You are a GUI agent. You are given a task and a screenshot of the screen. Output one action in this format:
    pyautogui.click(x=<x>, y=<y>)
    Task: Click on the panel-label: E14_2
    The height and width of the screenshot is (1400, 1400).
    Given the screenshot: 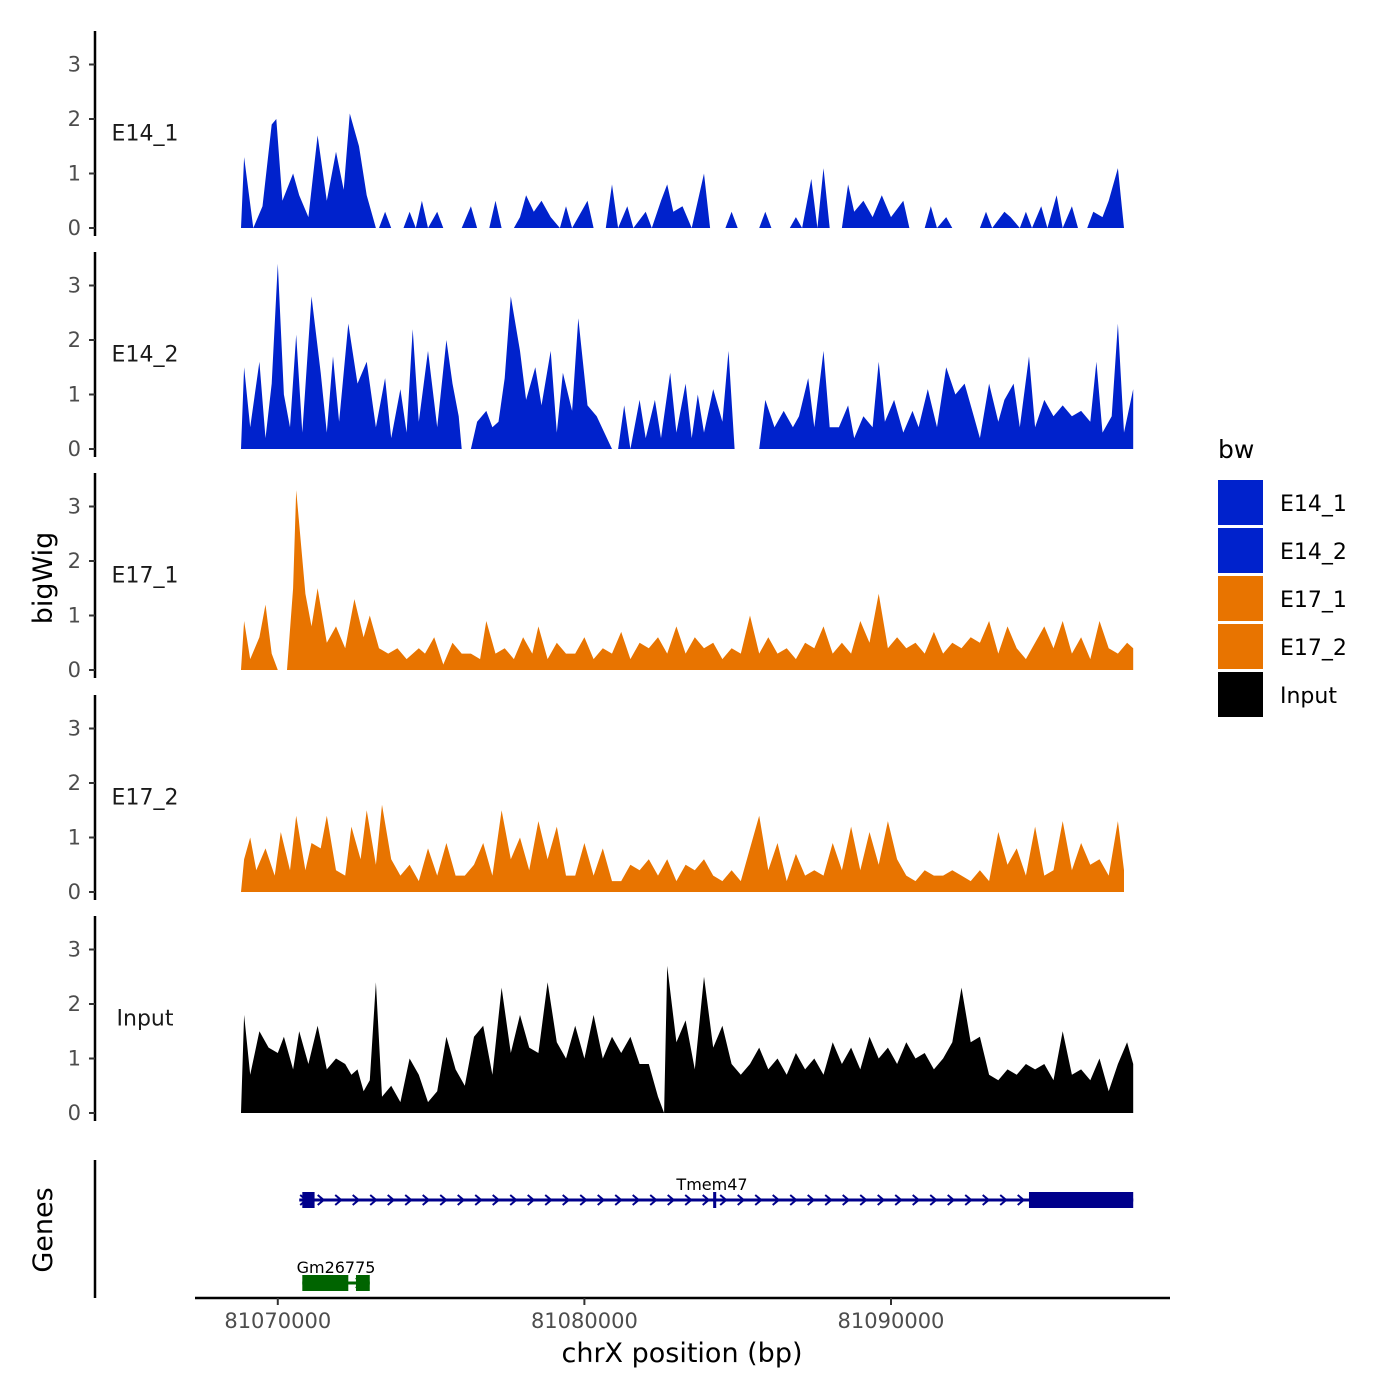 What is the action you would take?
    pyautogui.click(x=145, y=355)
    